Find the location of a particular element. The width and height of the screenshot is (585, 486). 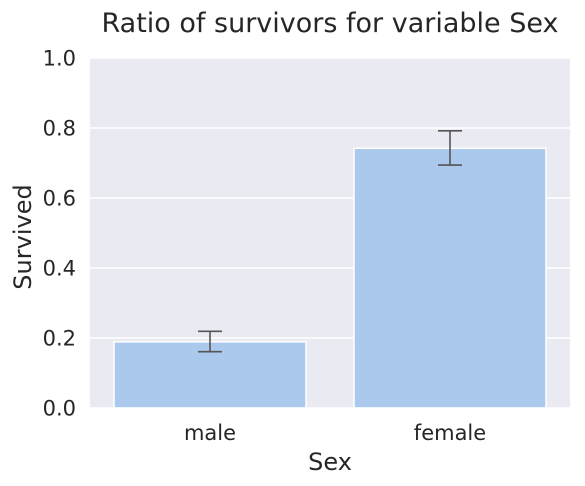

error-bar-female is located at coordinates (450, 148).